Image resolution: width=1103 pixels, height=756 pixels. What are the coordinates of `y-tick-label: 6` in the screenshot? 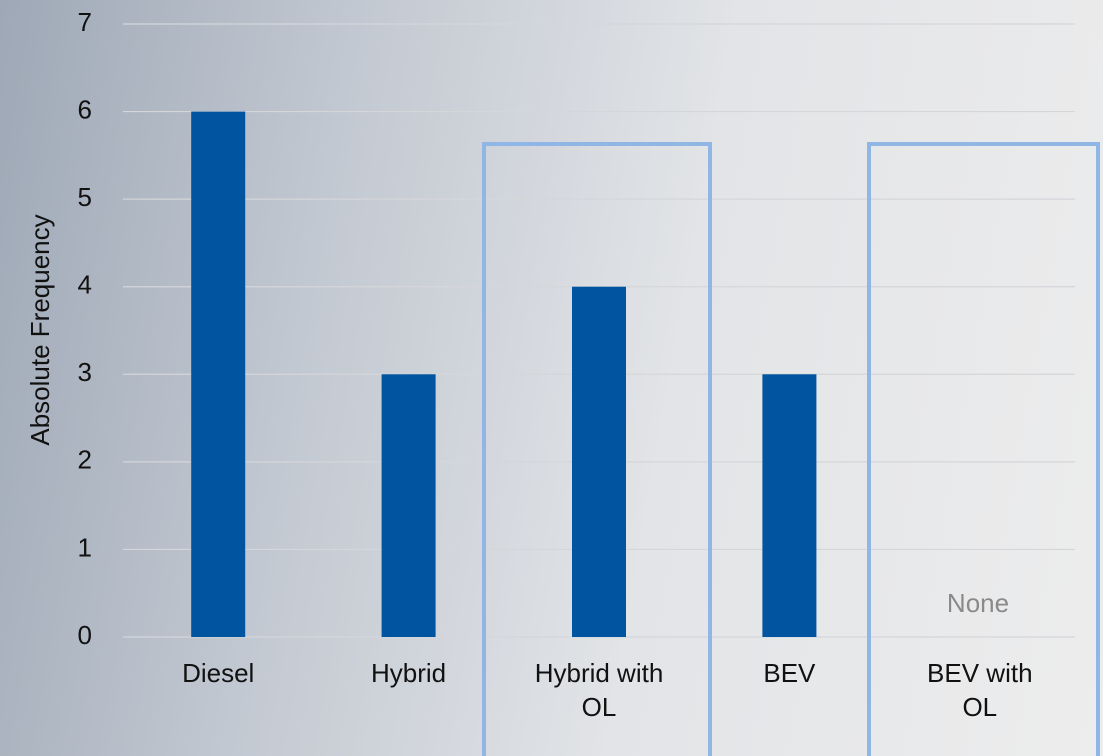 It's located at (85, 109).